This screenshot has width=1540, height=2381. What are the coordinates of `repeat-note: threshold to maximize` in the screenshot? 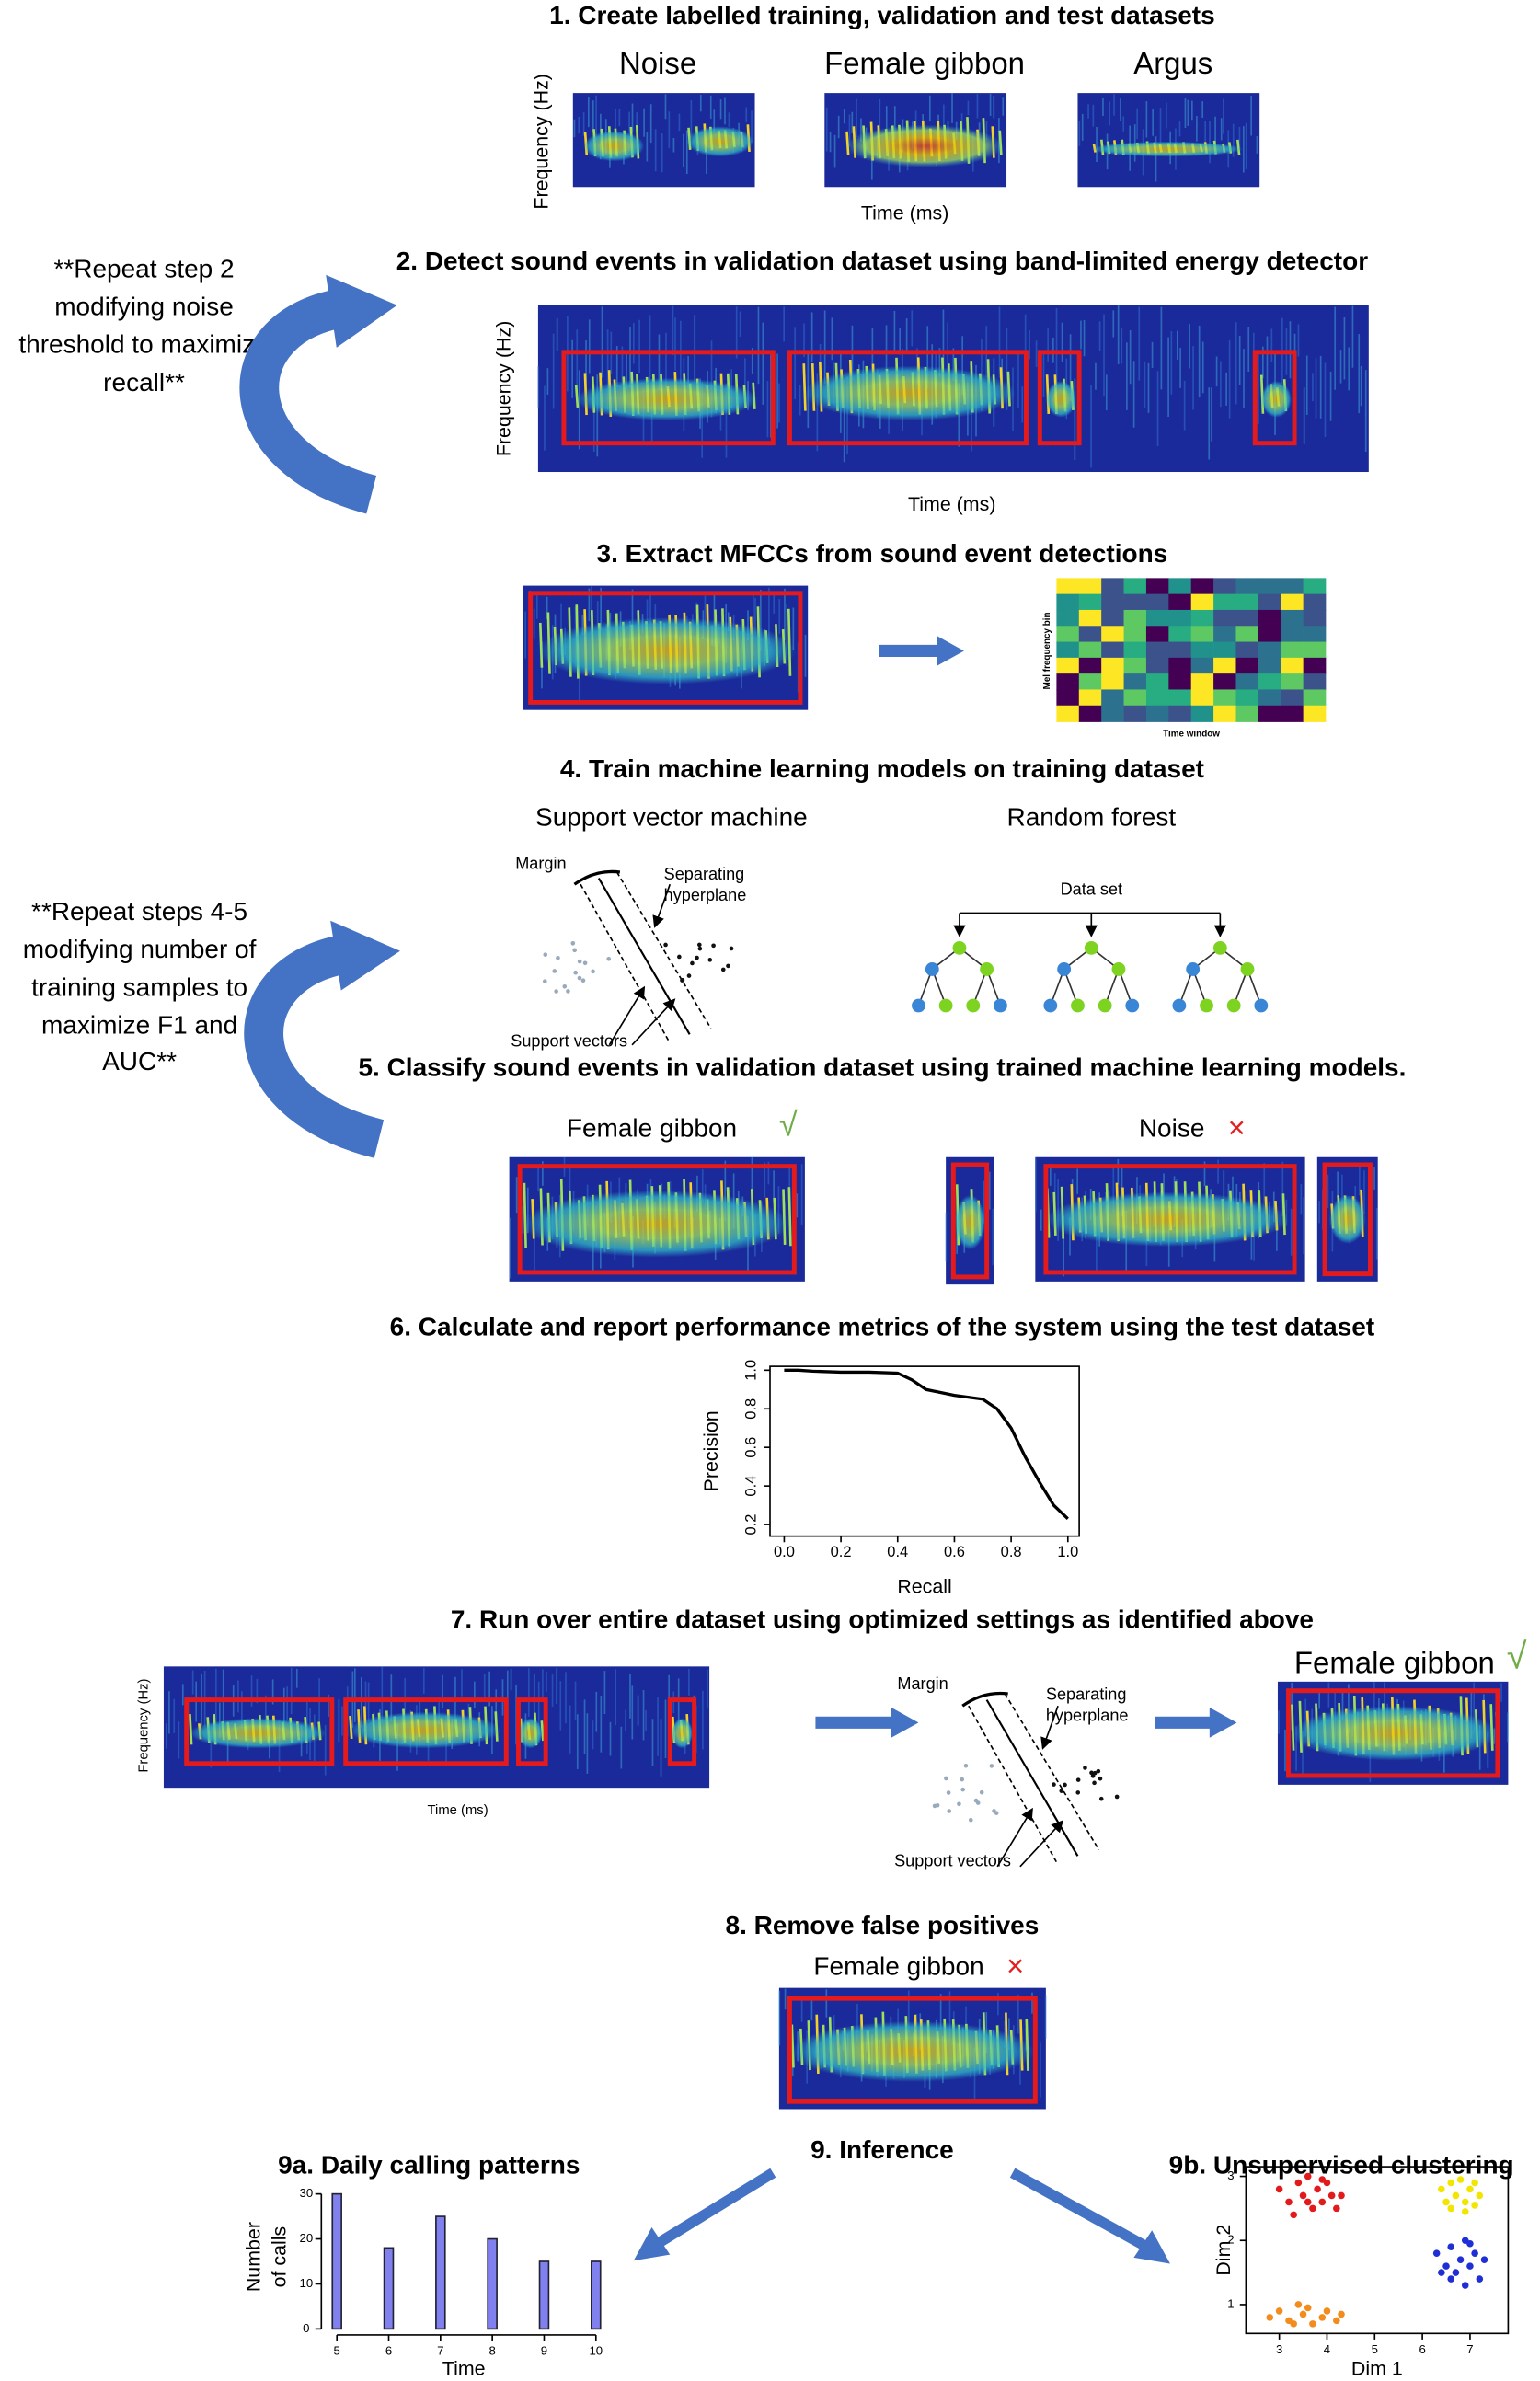 It's located at (143, 344).